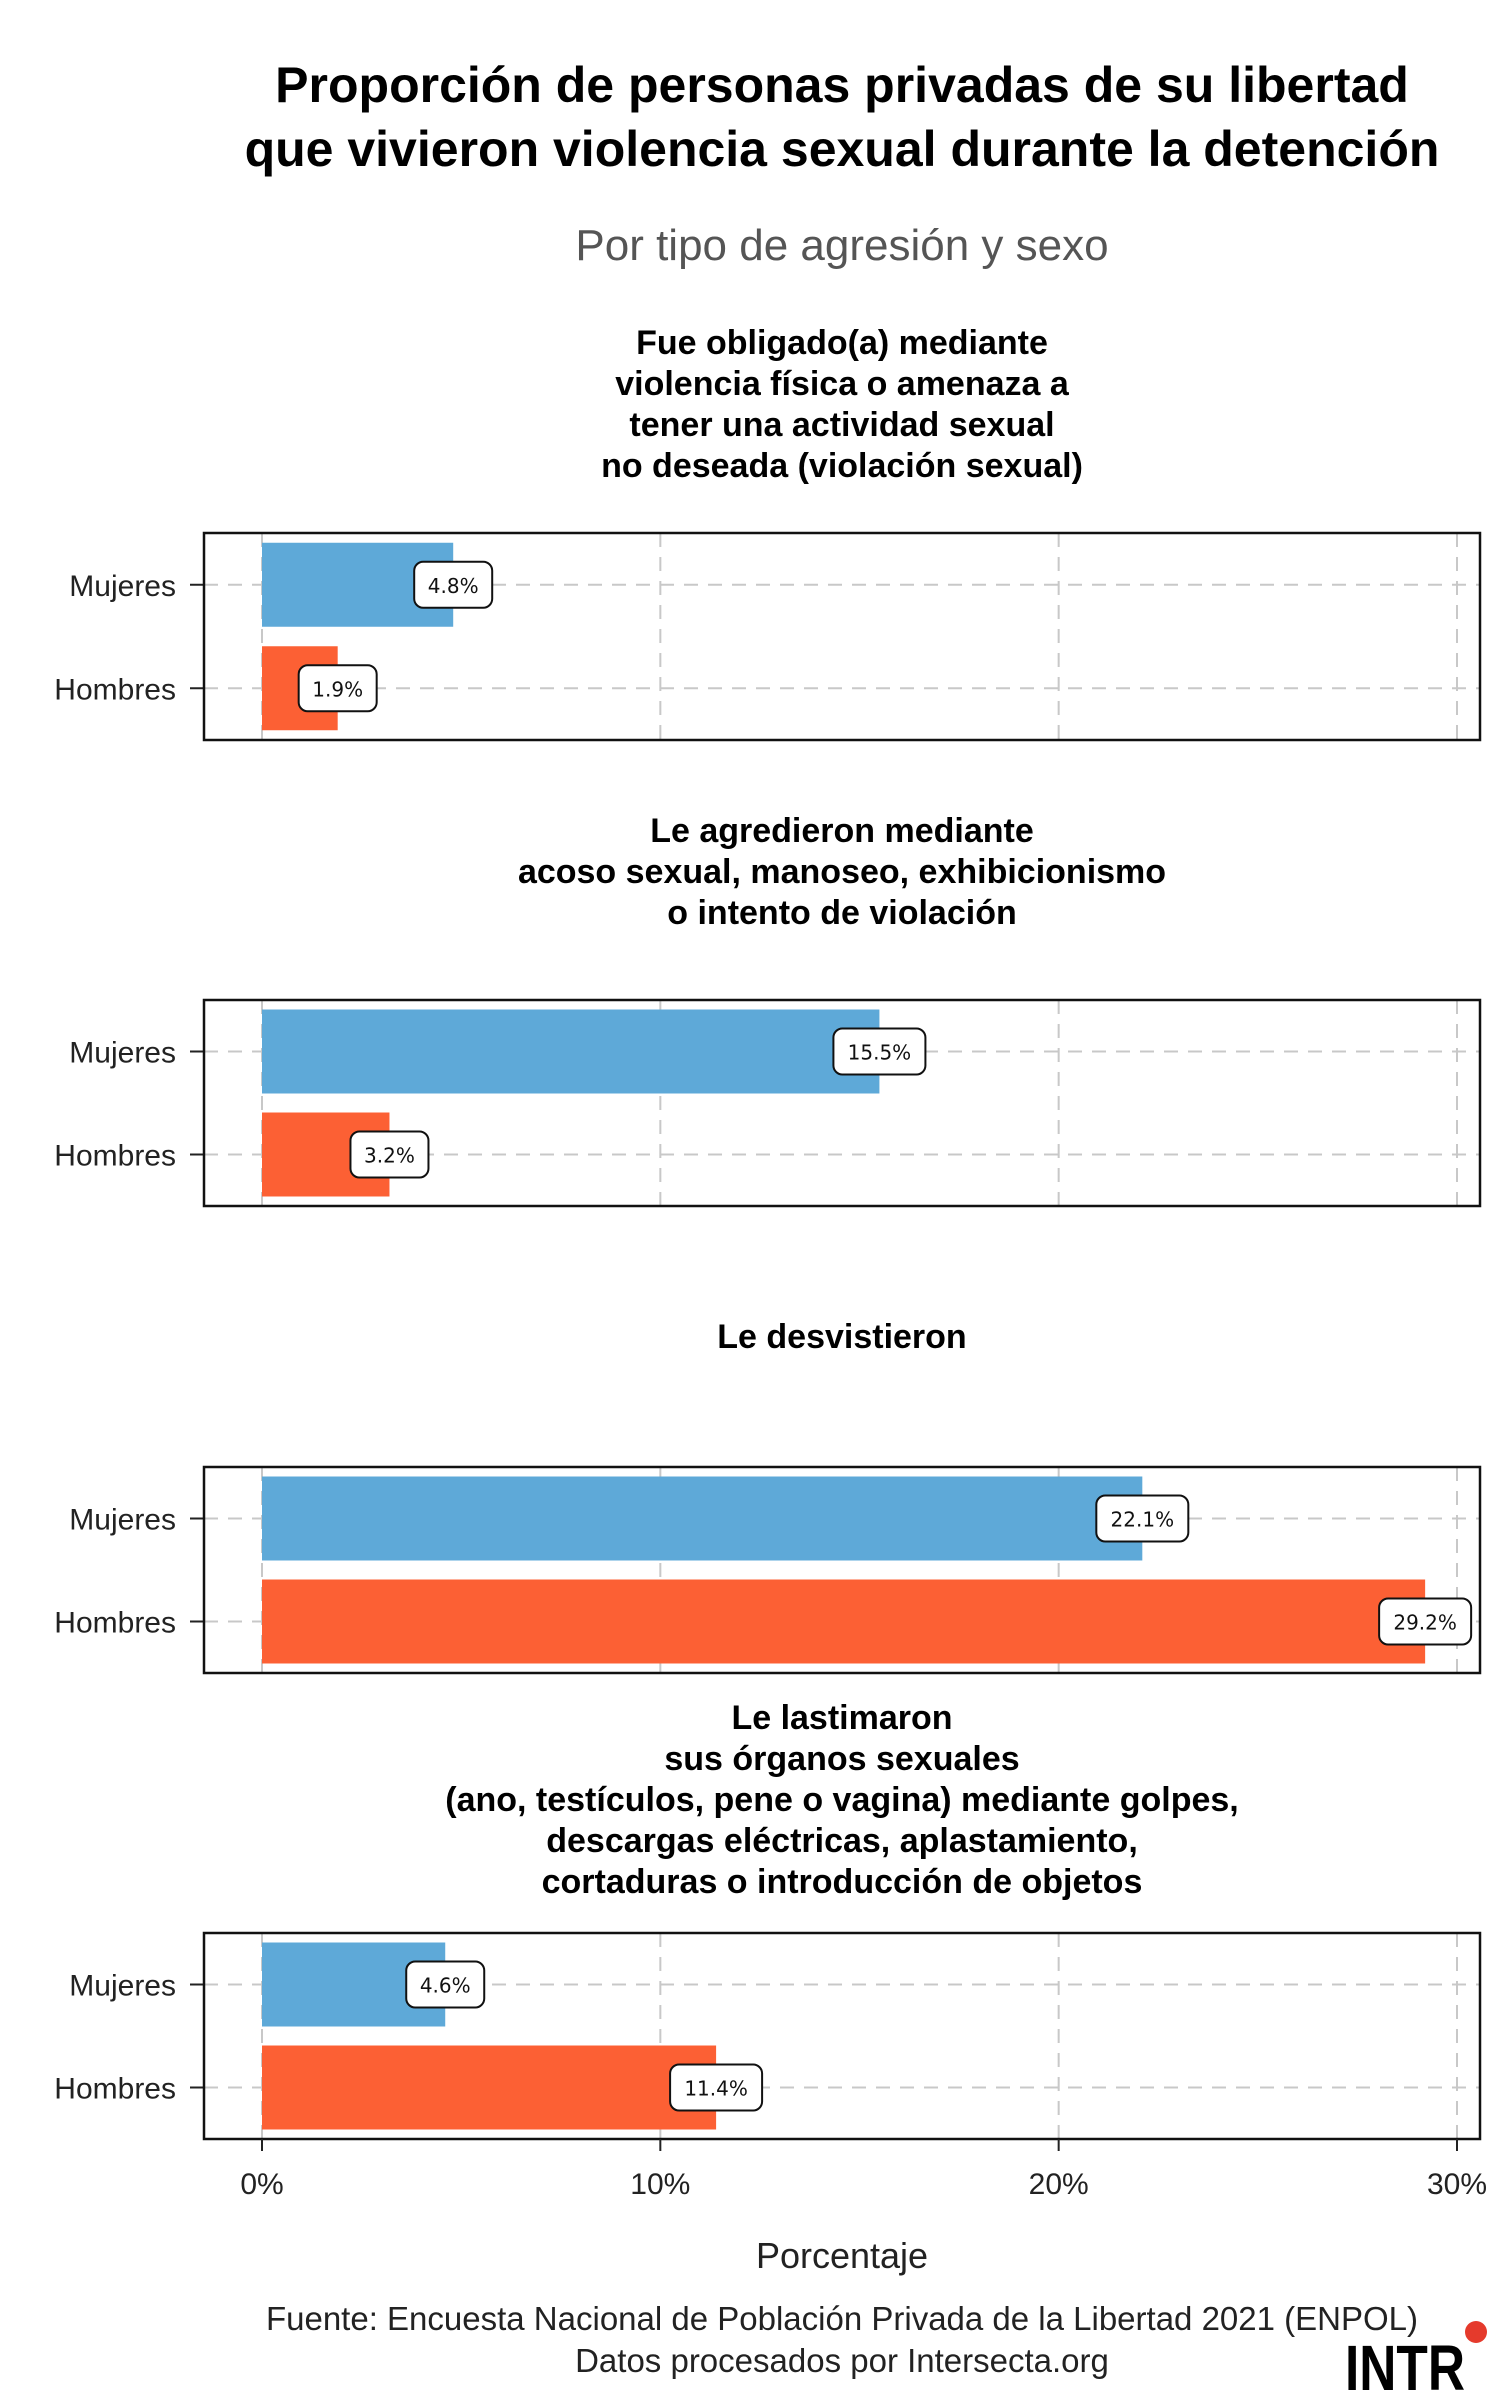  I want to click on panel-title-line: acoso sexual, manoseo, exhibicionismo, so click(842, 872).